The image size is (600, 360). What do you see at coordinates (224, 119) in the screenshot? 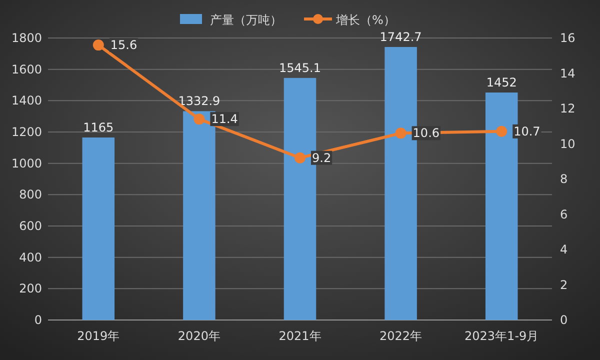
I see `data-label: 11.4` at bounding box center [224, 119].